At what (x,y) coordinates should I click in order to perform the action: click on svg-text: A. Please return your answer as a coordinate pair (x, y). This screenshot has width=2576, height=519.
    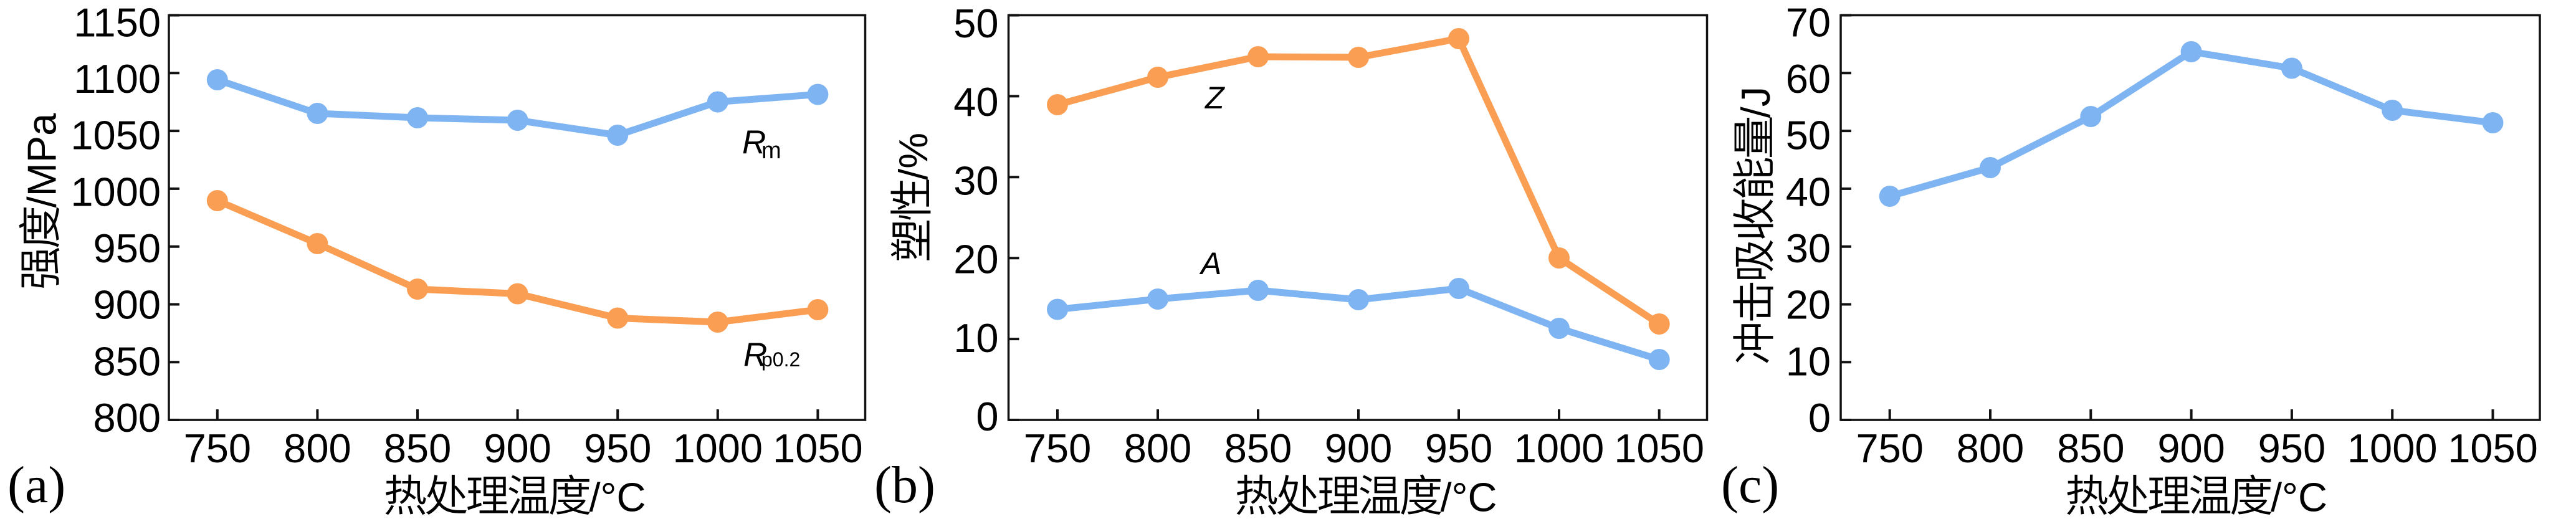
    Looking at the image, I should click on (1210, 263).